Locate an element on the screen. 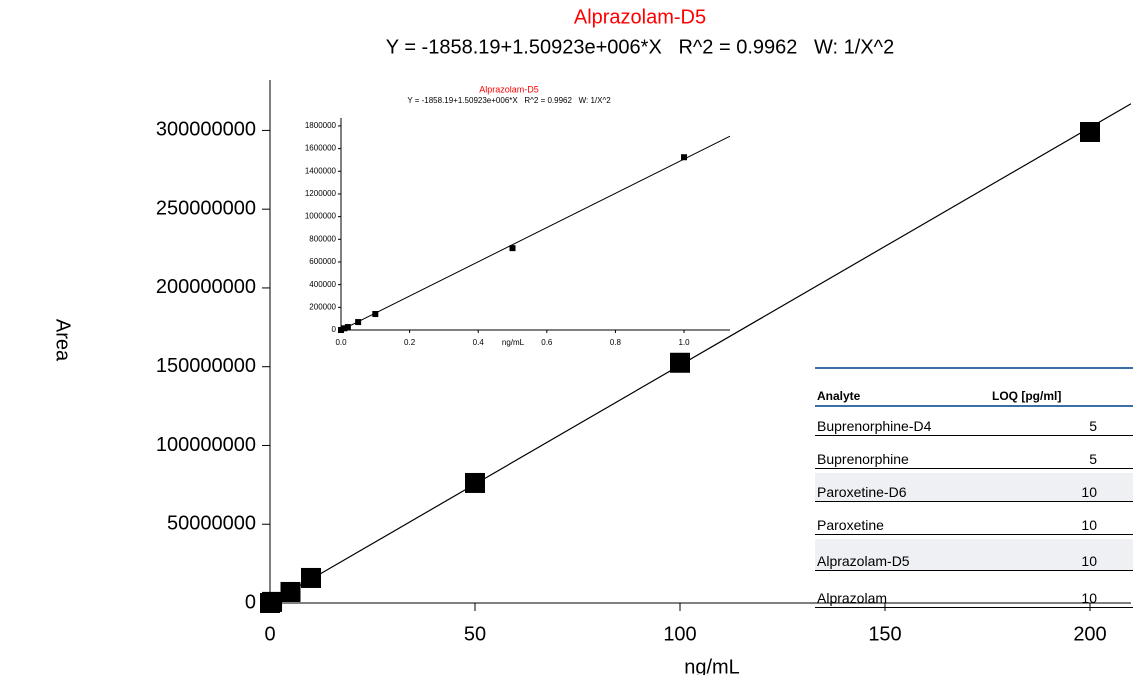  x-tick-label: 0.6 is located at coordinates (547, 342).